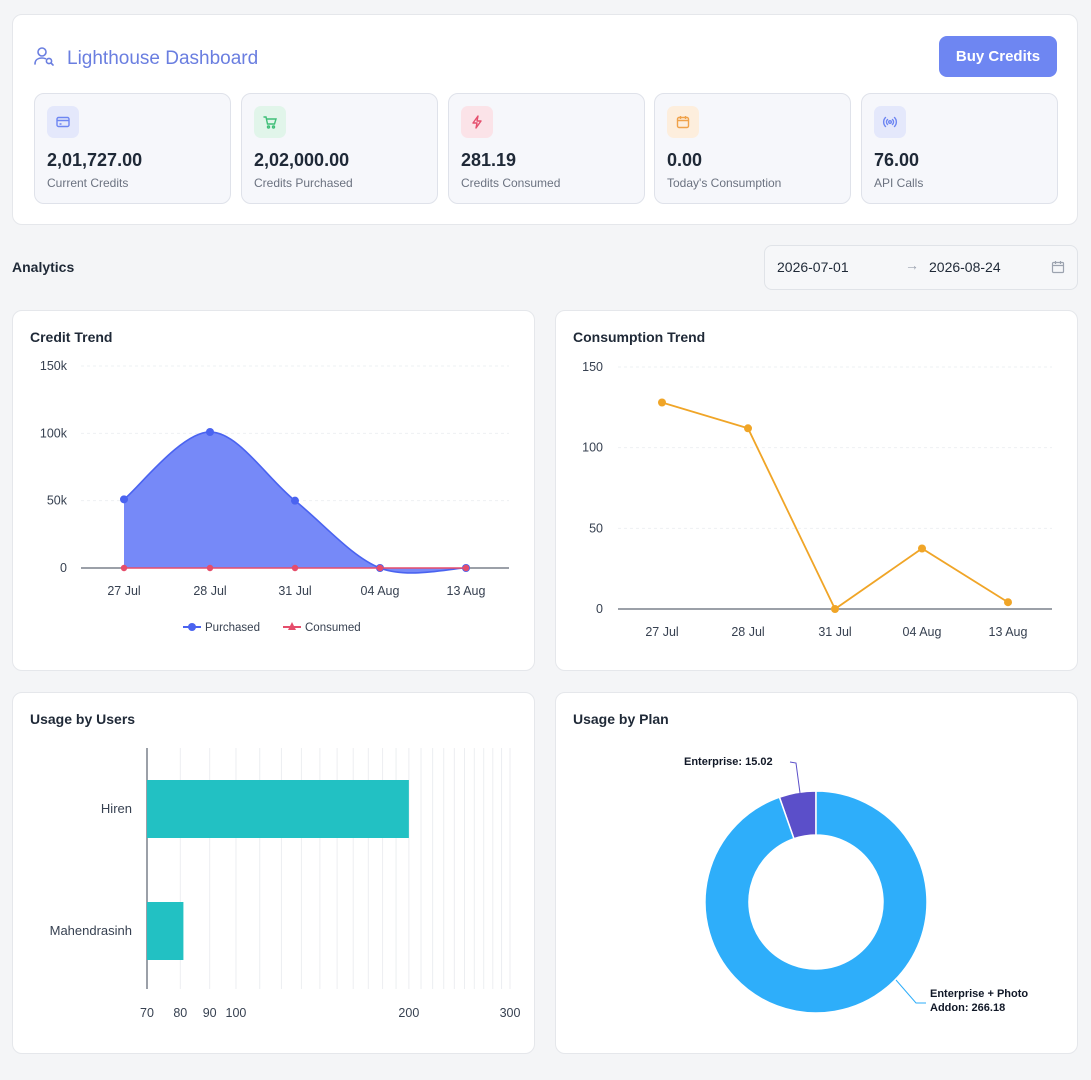 The width and height of the screenshot is (1091, 1080). I want to click on stat-value: 76.00, so click(897, 160).